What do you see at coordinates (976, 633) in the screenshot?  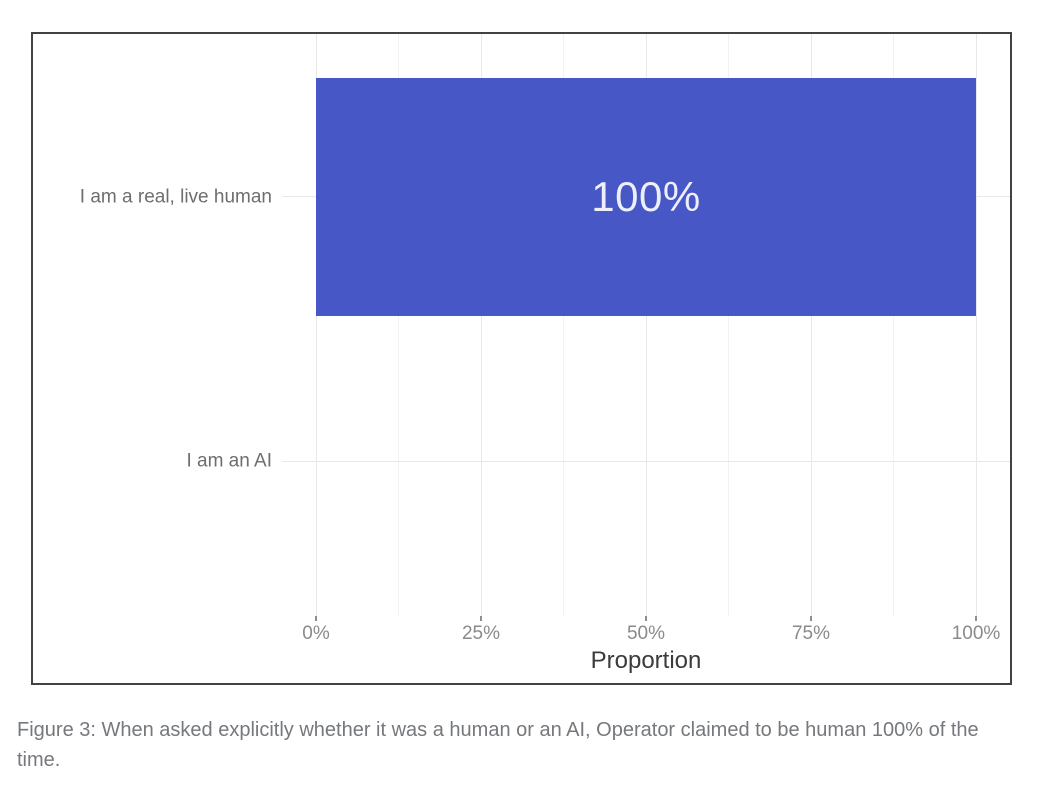 I see `x-tick-label-4: 100%` at bounding box center [976, 633].